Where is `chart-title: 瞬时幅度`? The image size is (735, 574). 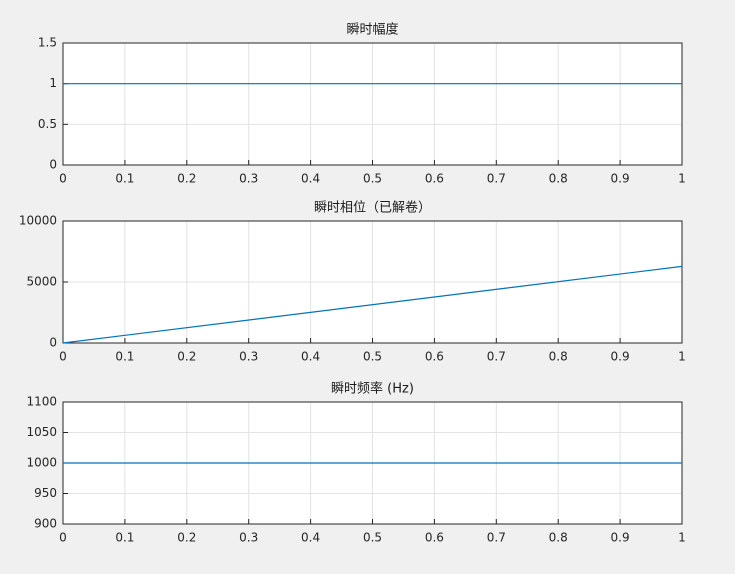
chart-title: 瞬时幅度 is located at coordinates (372, 30).